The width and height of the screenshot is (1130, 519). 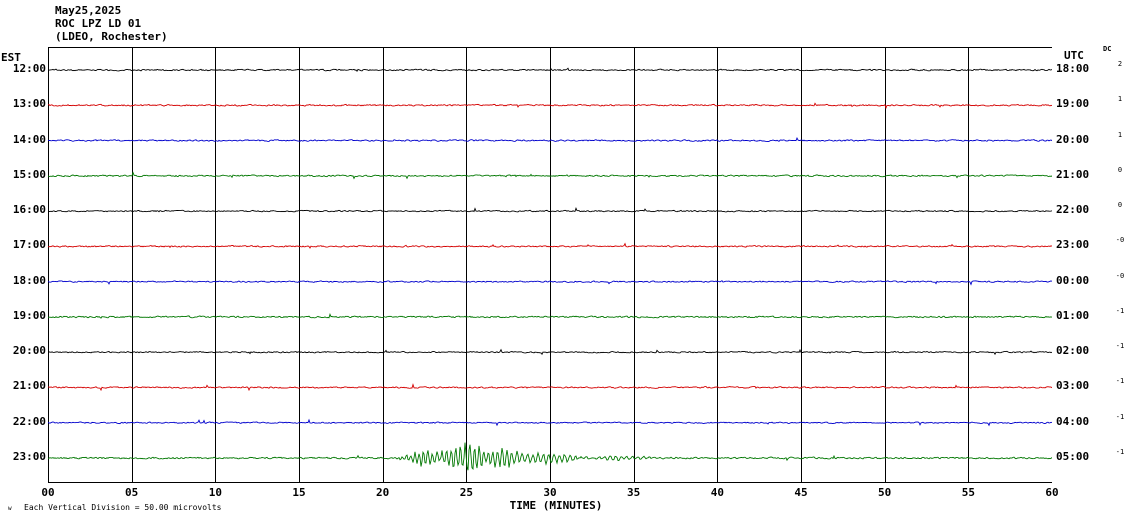 I want to click on x-tick-label: 10, so click(x=215, y=492).